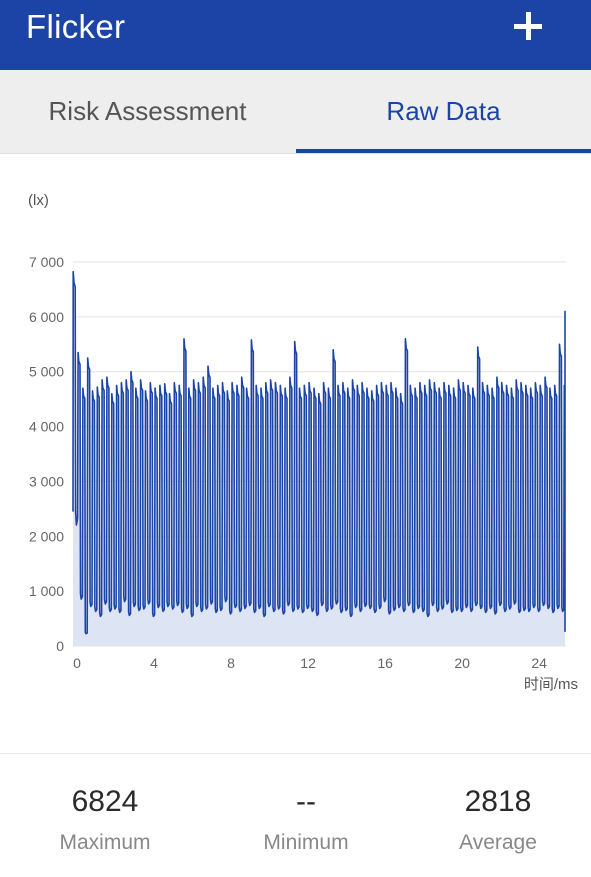 This screenshot has height=877, width=591. Describe the element at coordinates (498, 842) in the screenshot. I see `stat-label: Average` at that location.